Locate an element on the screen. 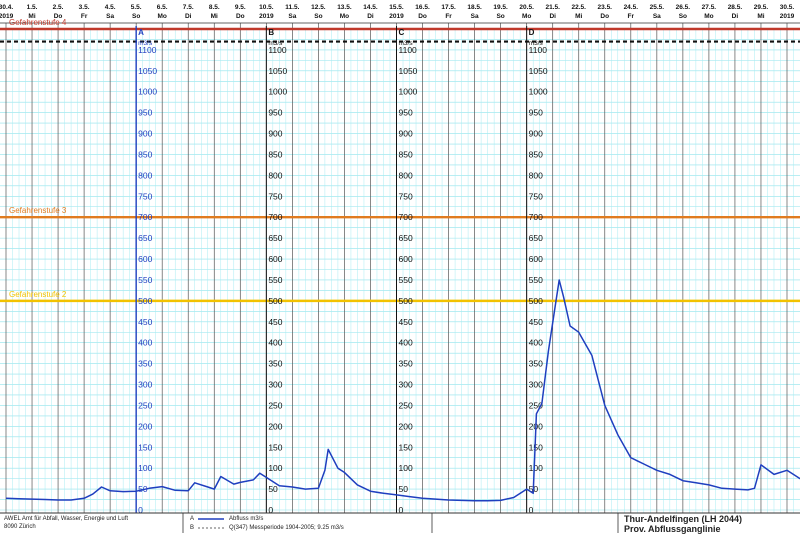 The image size is (800, 534). station-subtitle: Prov. Abflussganglinie is located at coordinates (672, 529).